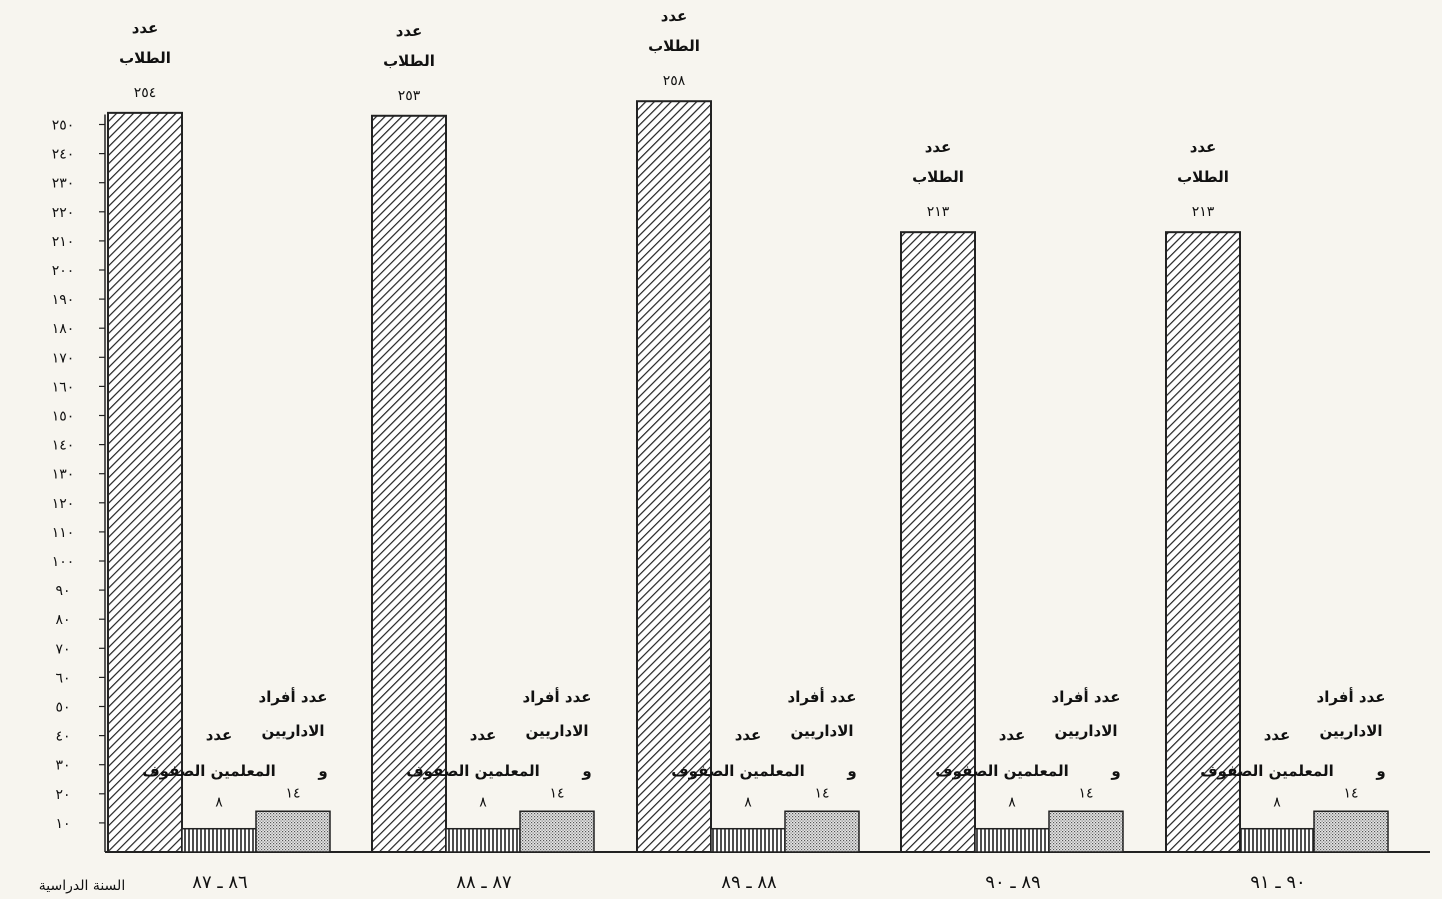  What do you see at coordinates (63, 504) in the screenshot?
I see `y-tick-label: ١٢٠` at bounding box center [63, 504].